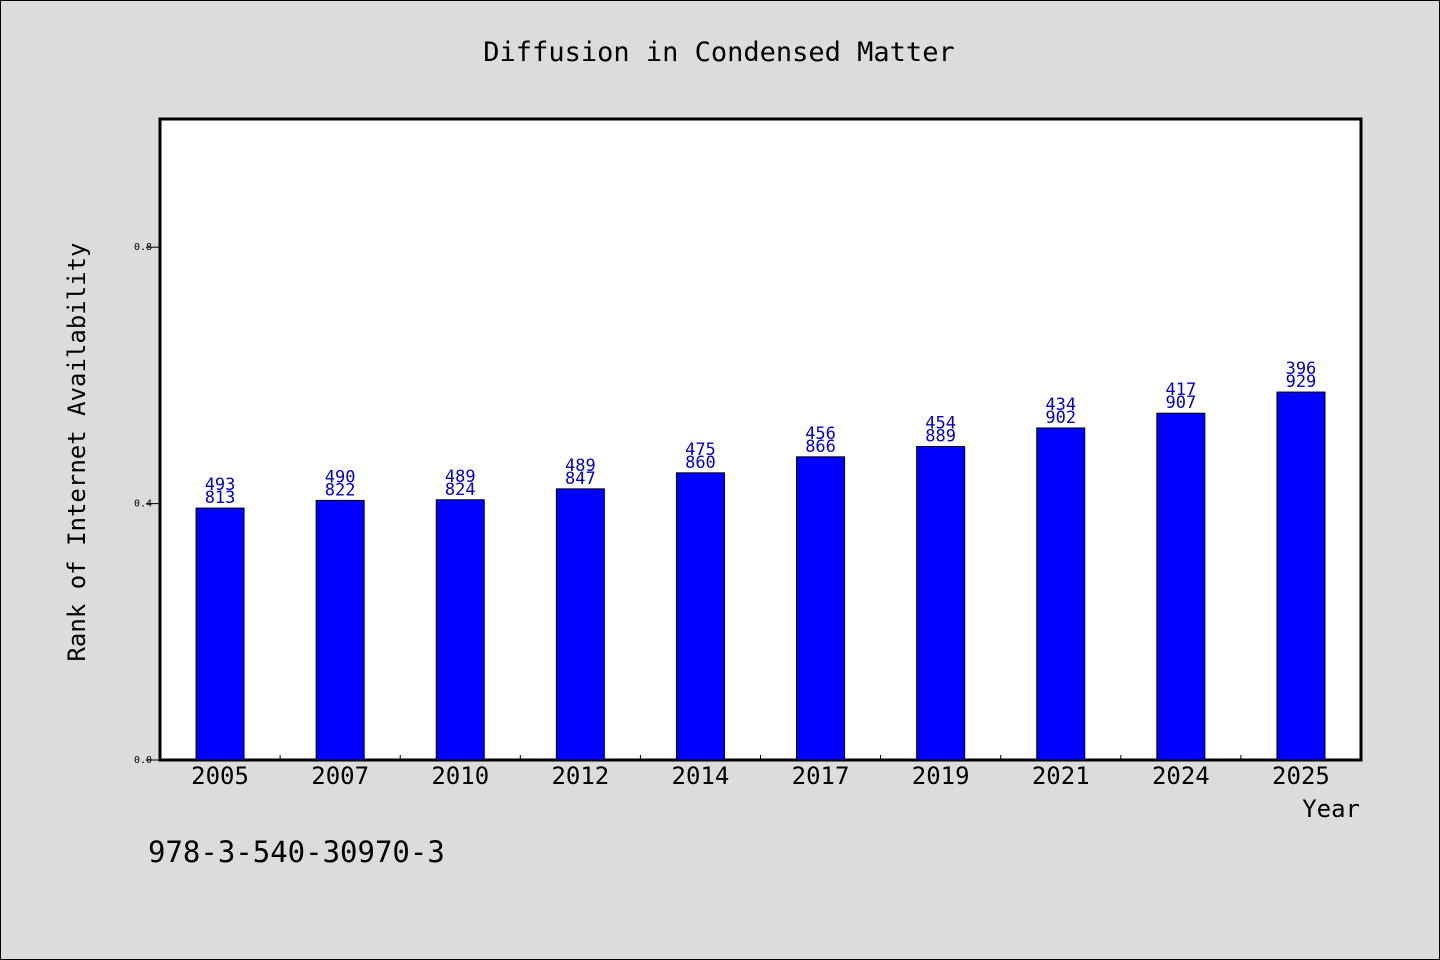  Describe the element at coordinates (1331, 809) in the screenshot. I see `x-axis-label: Year` at that location.